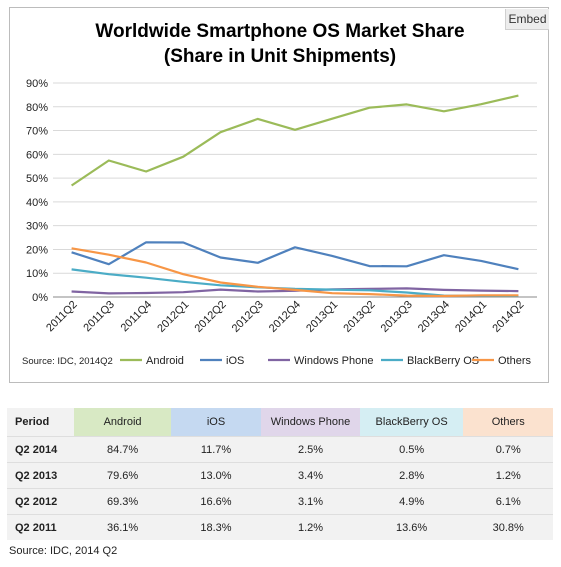  I want to click on table-source: Source: IDC, 2014 Q2, so click(63, 551).